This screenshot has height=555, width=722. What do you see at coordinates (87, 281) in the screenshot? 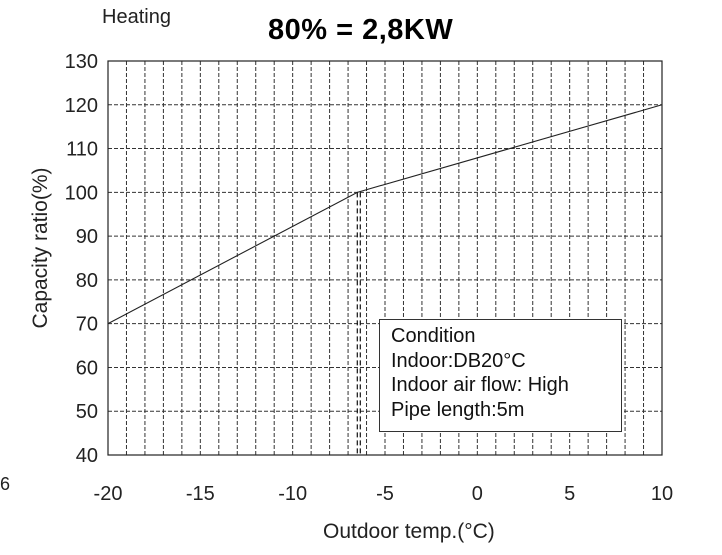
I see `y-tick-label: 80` at bounding box center [87, 281].